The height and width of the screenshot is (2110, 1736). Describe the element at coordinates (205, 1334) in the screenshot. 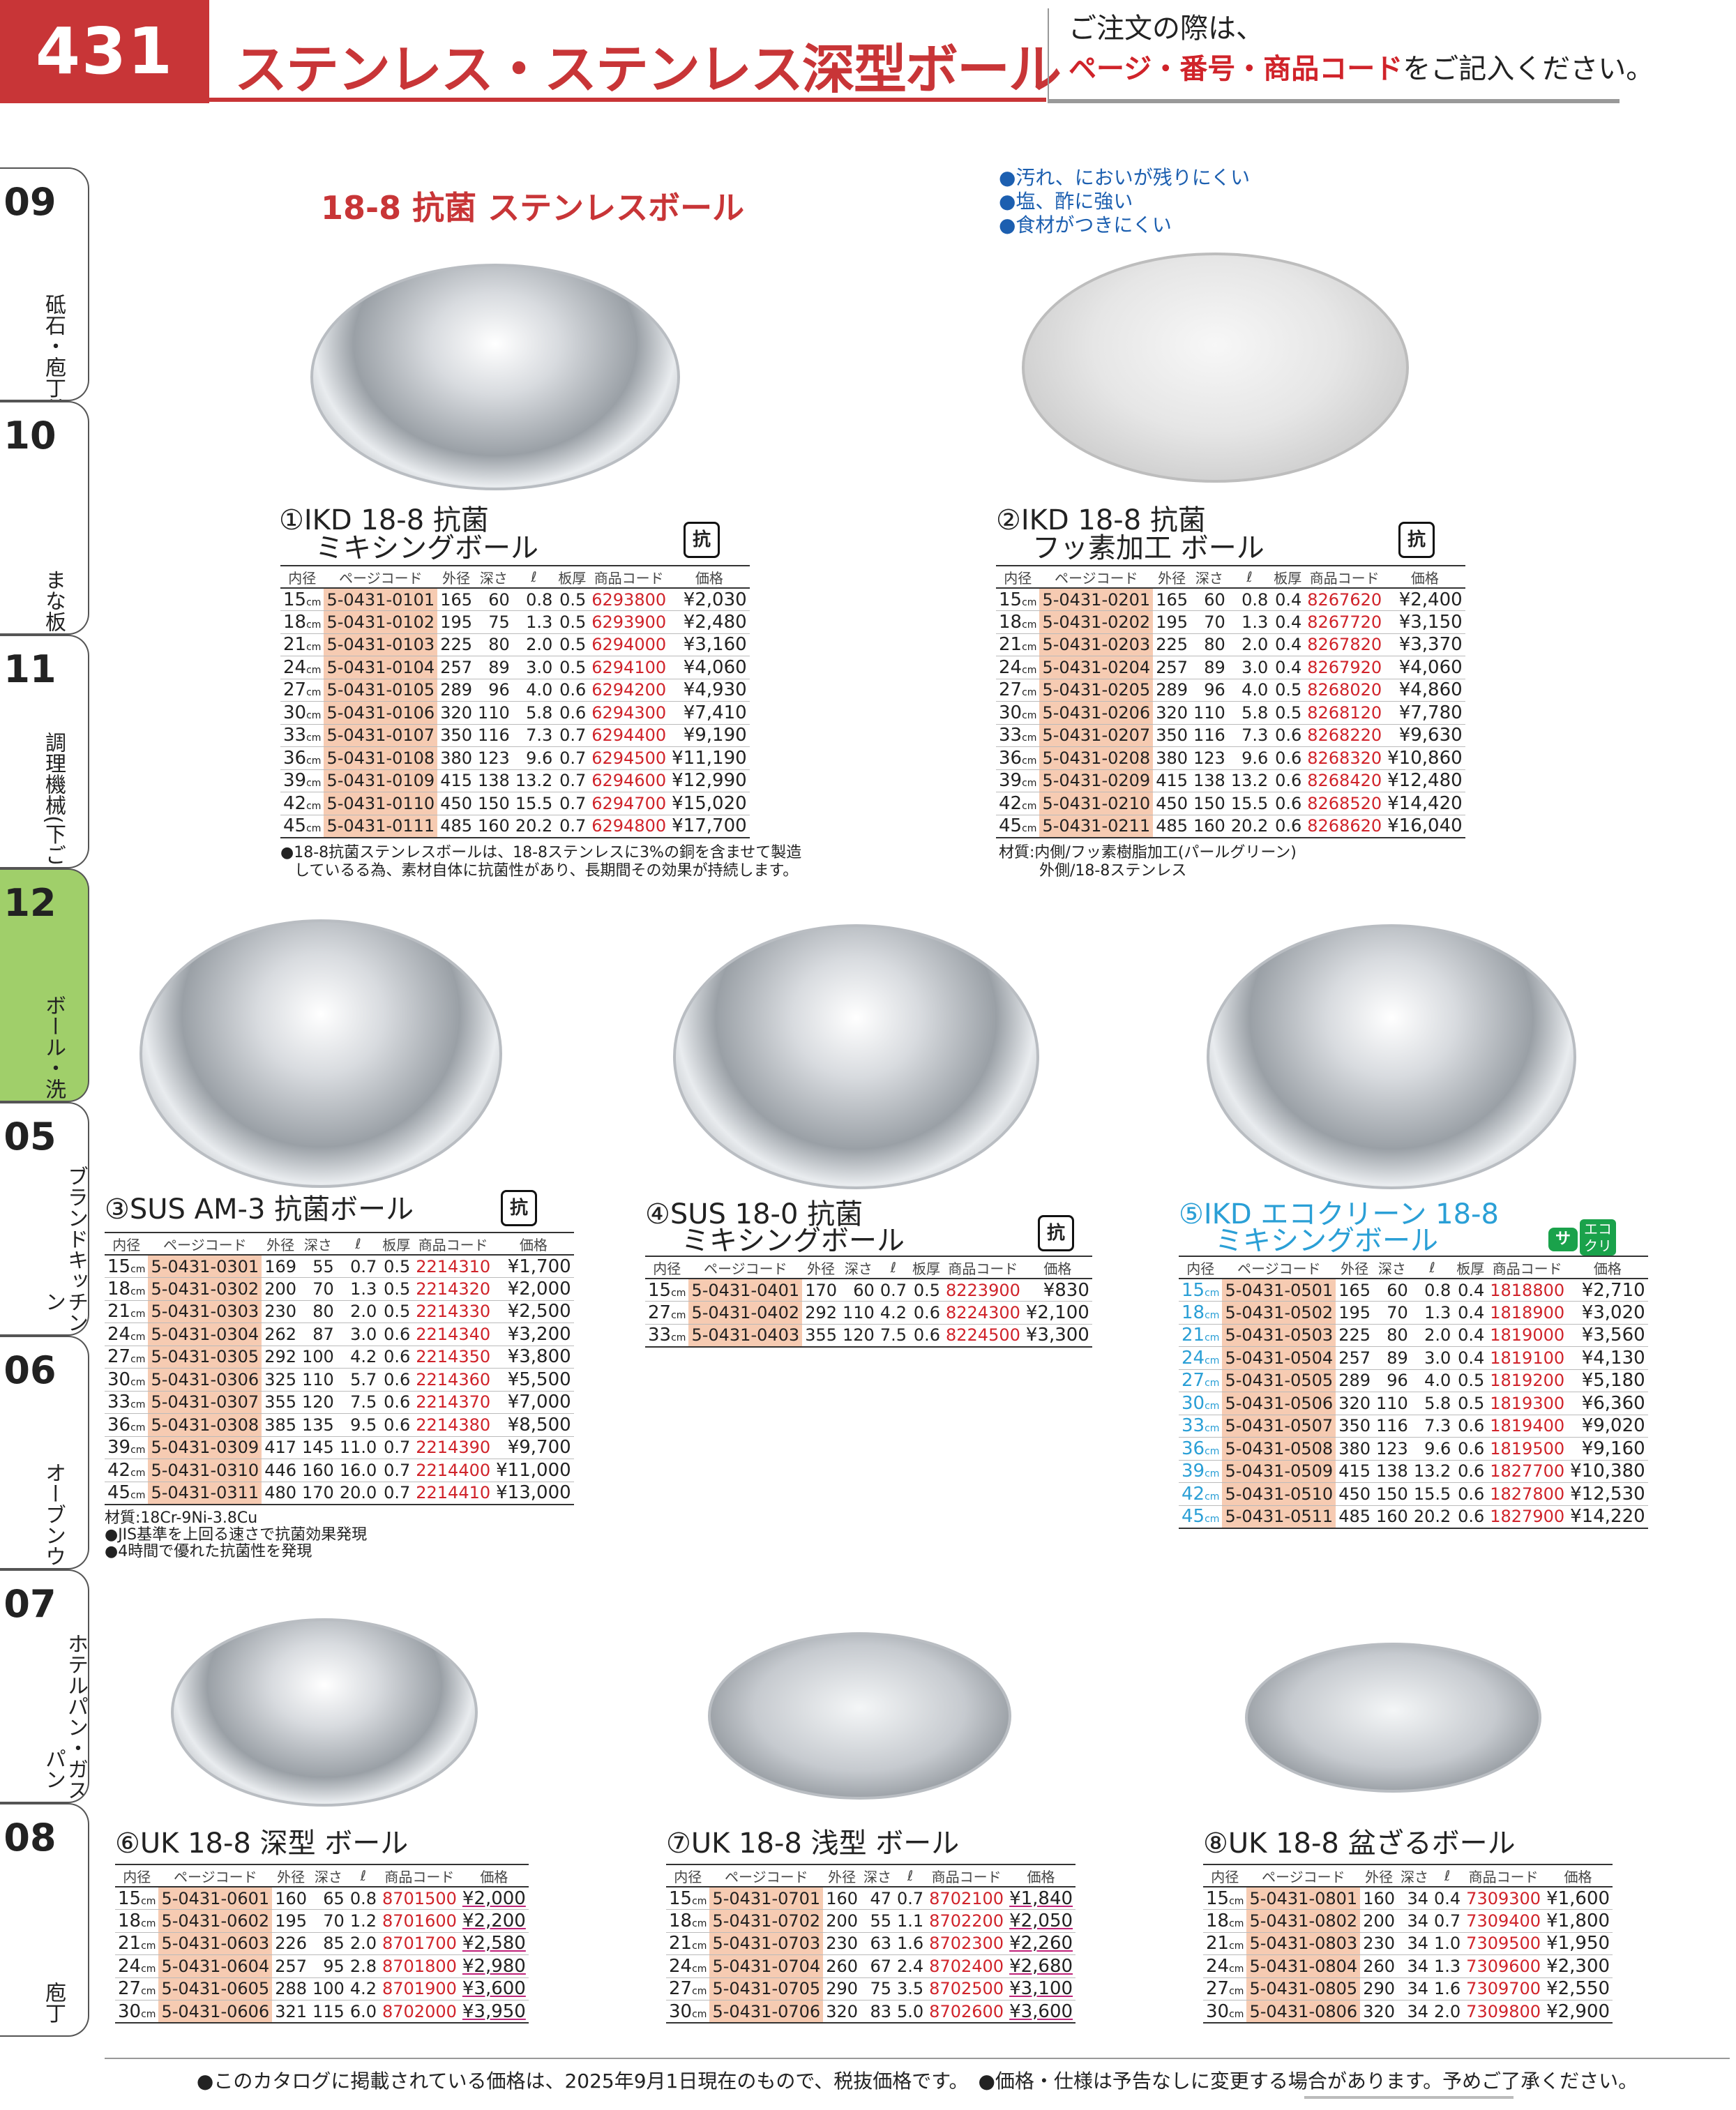

I see `page-code-cell: 5-0431-0304` at that location.